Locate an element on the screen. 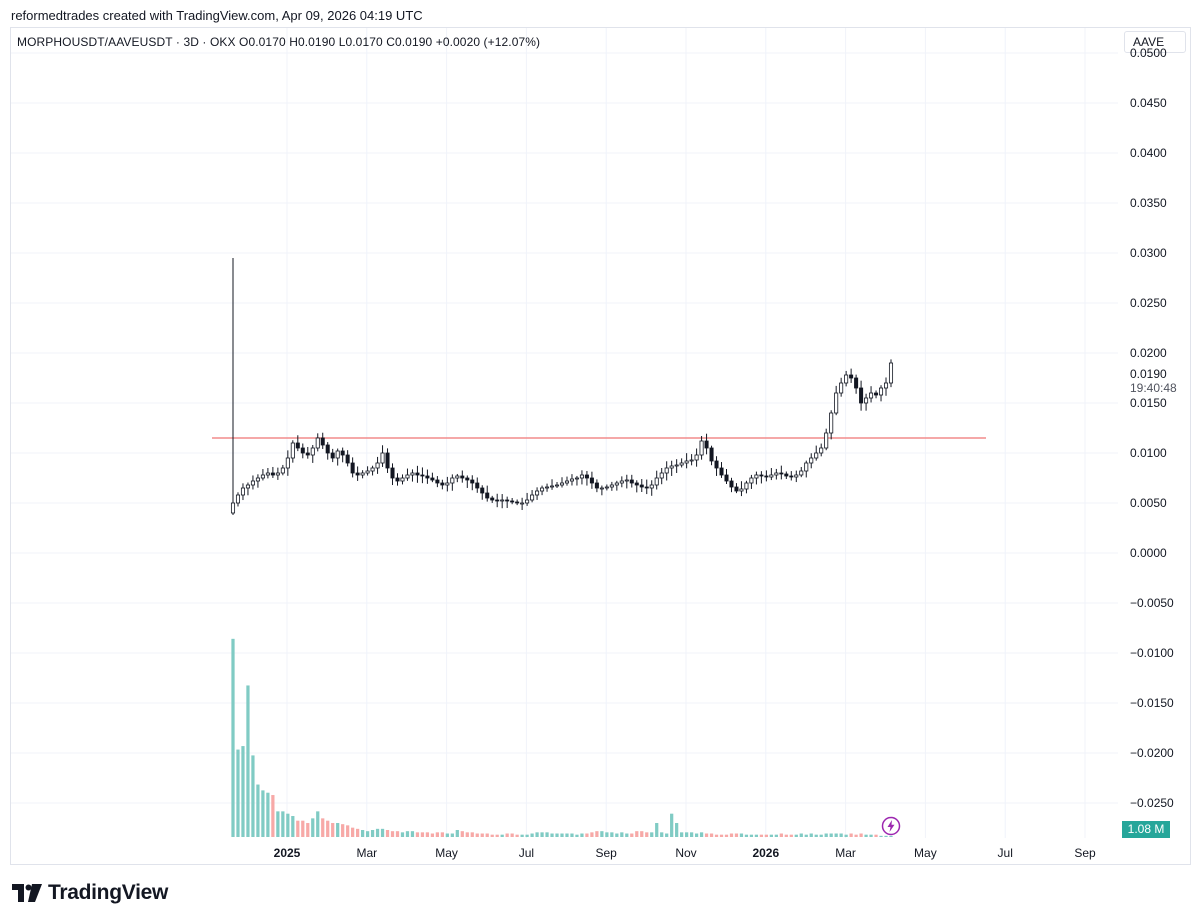 Image resolution: width=1200 pixels, height=922 pixels. lightning-icon is located at coordinates (891, 826).